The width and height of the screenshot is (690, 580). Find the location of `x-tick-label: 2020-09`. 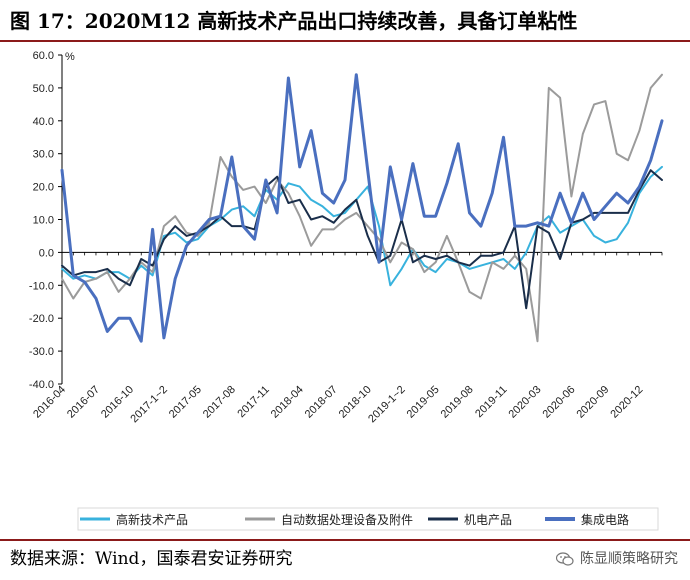

x-tick-label: 2020-09 is located at coordinates (592, 402).